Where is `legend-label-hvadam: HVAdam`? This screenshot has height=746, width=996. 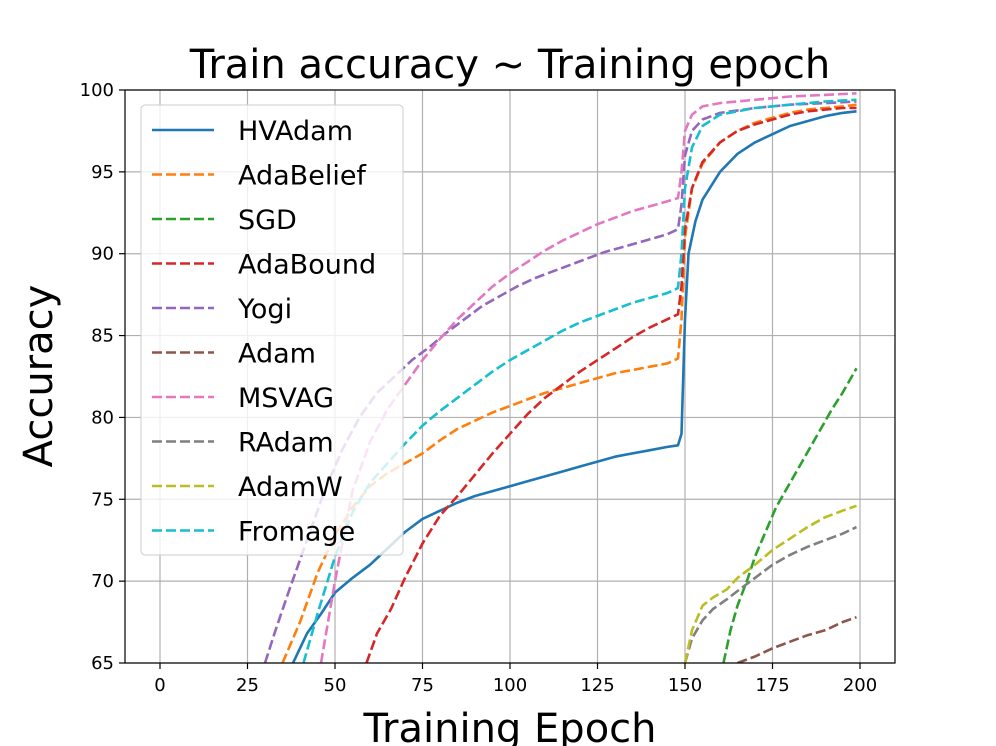 legend-label-hvadam: HVAdam is located at coordinates (295, 131).